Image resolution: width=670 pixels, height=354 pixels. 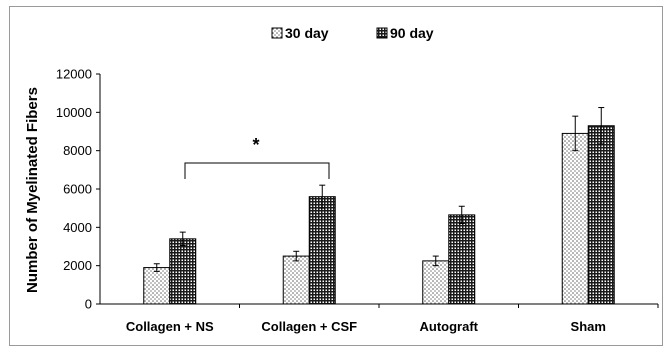 I want to click on legend: 30 day 90 day, so click(x=352, y=33).